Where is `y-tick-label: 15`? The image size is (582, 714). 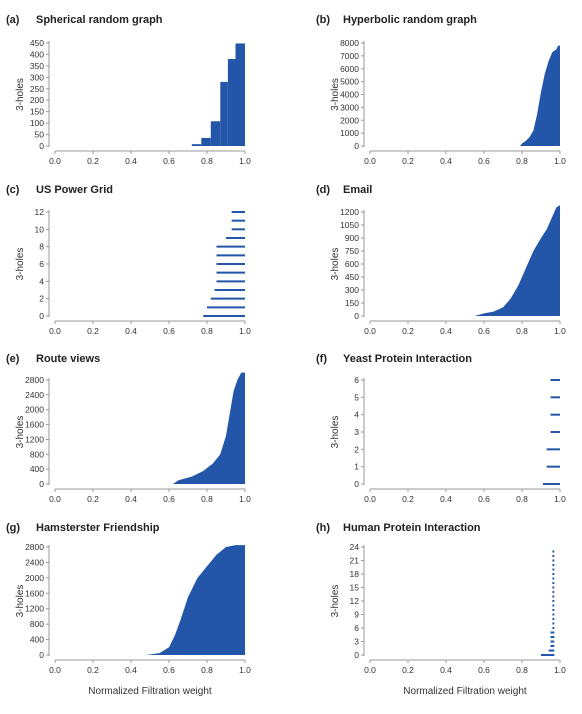
y-tick-label: 15 is located at coordinates (355, 588).